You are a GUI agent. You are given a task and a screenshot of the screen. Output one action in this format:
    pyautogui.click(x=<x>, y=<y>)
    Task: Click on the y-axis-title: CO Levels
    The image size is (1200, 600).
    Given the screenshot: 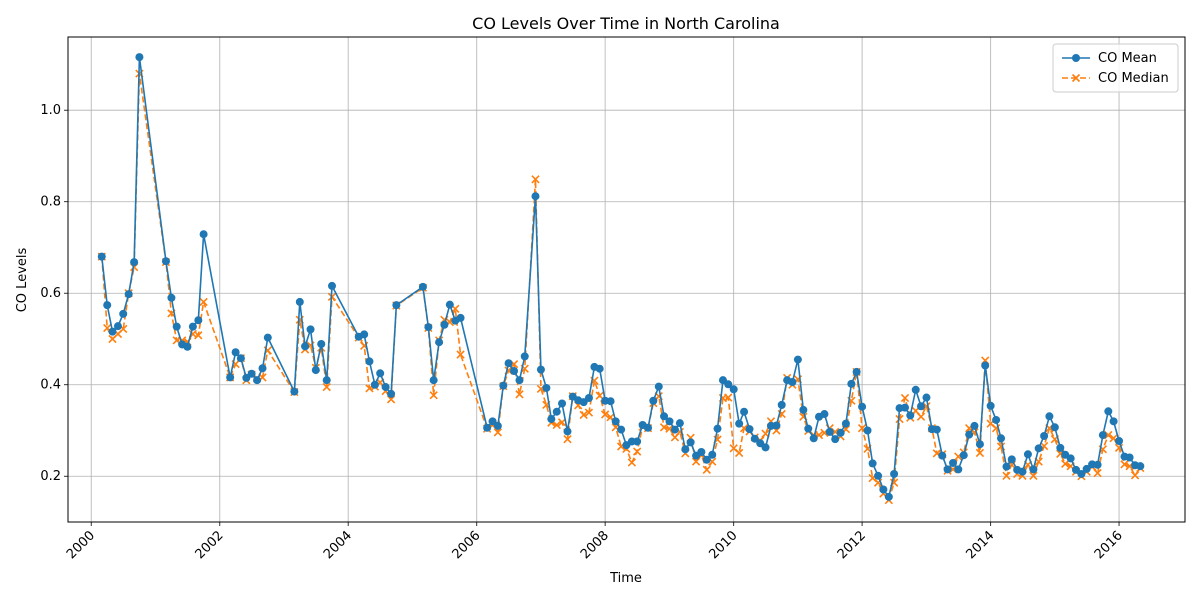 What is the action you would take?
    pyautogui.click(x=22, y=280)
    